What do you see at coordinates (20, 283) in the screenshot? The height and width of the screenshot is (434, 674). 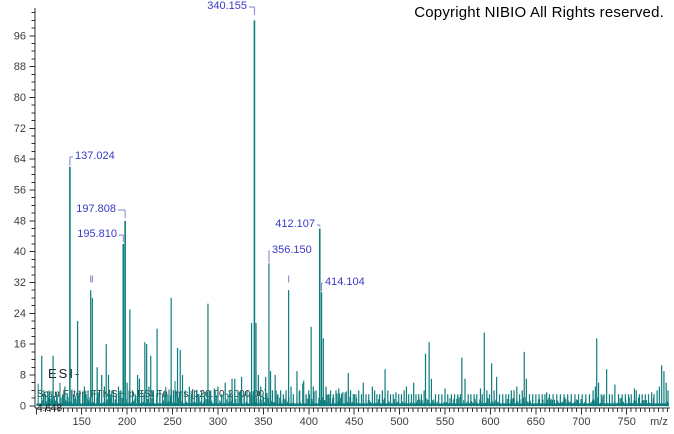 I see `svg-text: 32` at bounding box center [20, 283].